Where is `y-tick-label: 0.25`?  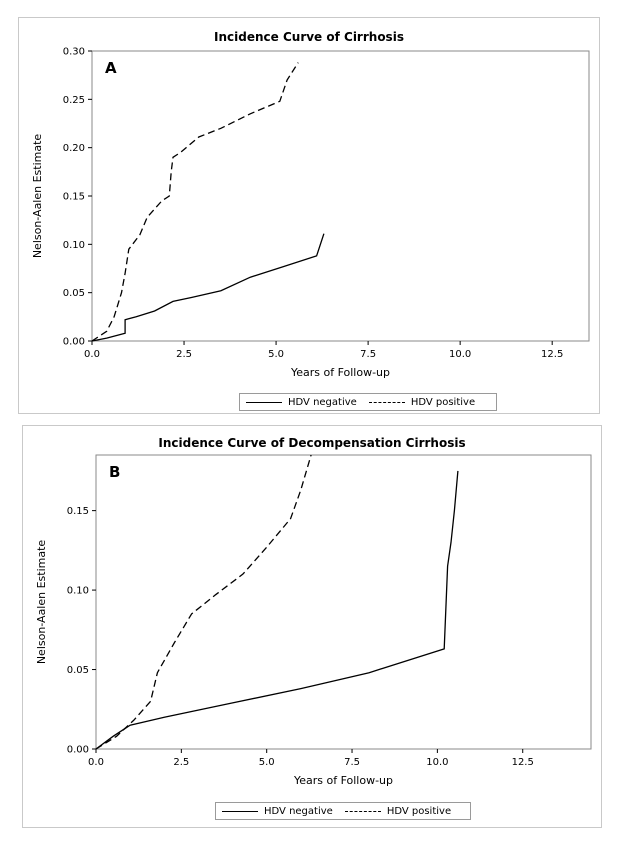
y-tick-label: 0.25 is located at coordinates (74, 100).